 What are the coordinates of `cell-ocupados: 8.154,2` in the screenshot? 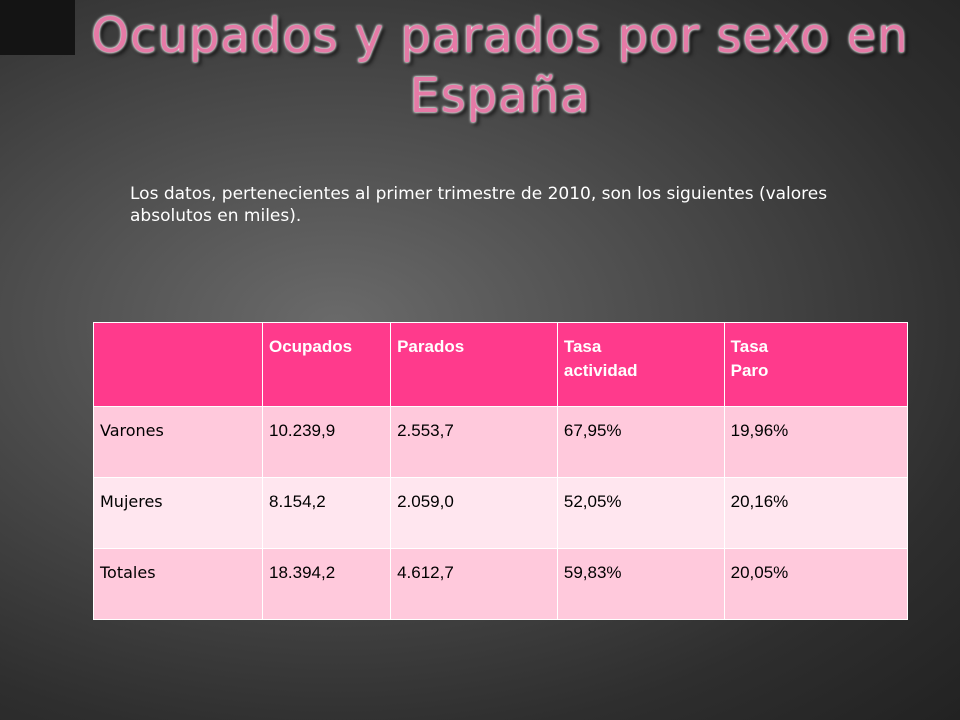 It's located at (326, 513).